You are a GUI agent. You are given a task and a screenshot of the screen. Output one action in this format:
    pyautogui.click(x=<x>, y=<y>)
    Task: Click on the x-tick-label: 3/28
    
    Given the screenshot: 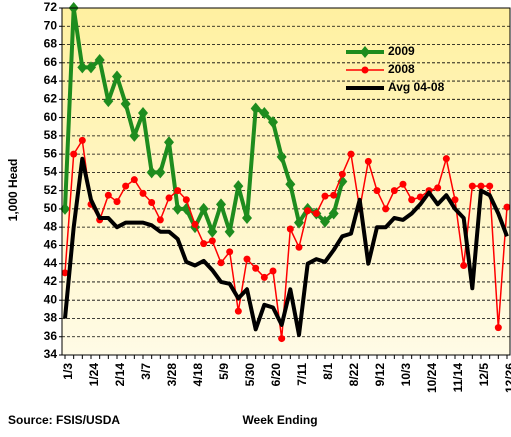 What is the action you would take?
    pyautogui.click(x=172, y=375)
    